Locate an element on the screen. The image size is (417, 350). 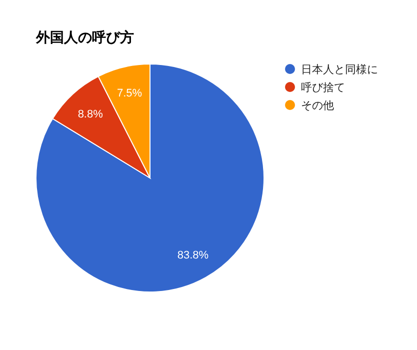
legend-label: 呼び捨て is located at coordinates (323, 87).